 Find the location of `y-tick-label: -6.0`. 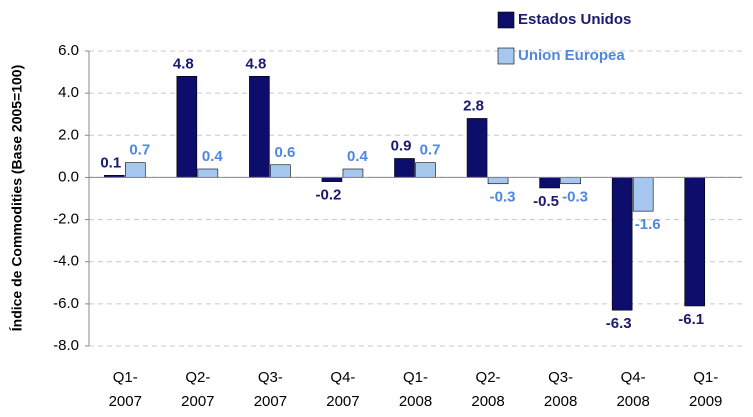

y-tick-label: -6.0 is located at coordinates (66, 303).